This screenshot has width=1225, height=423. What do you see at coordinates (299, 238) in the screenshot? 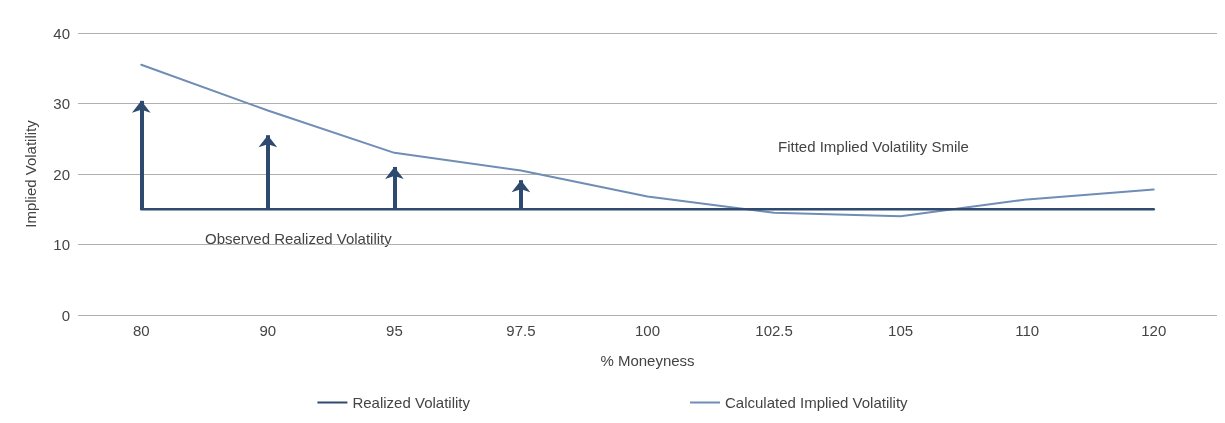
I see `annotation: Observed Realized Volatility` at bounding box center [299, 238].